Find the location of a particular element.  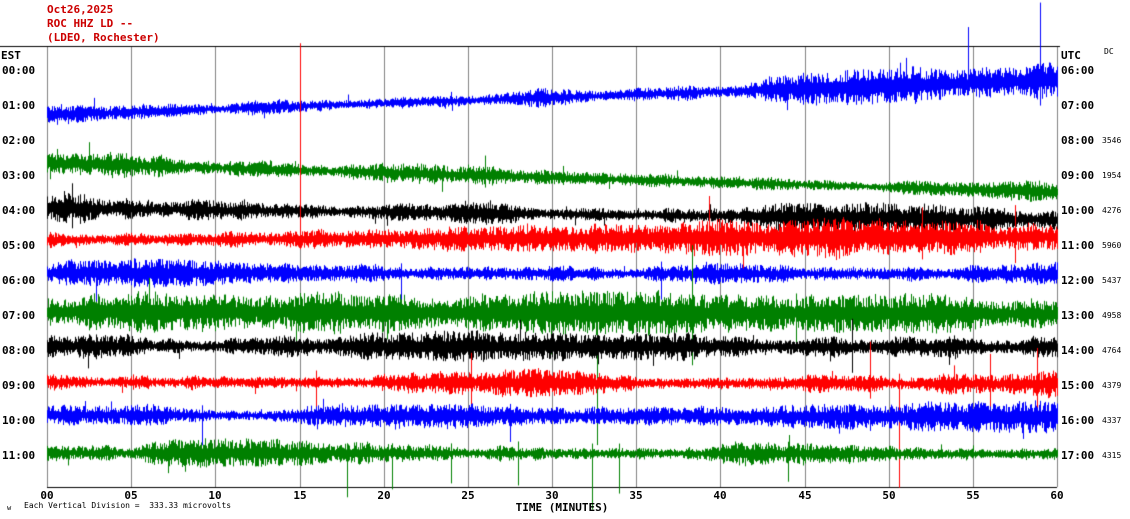

x-tick-label: 00 is located at coordinates (47, 495).